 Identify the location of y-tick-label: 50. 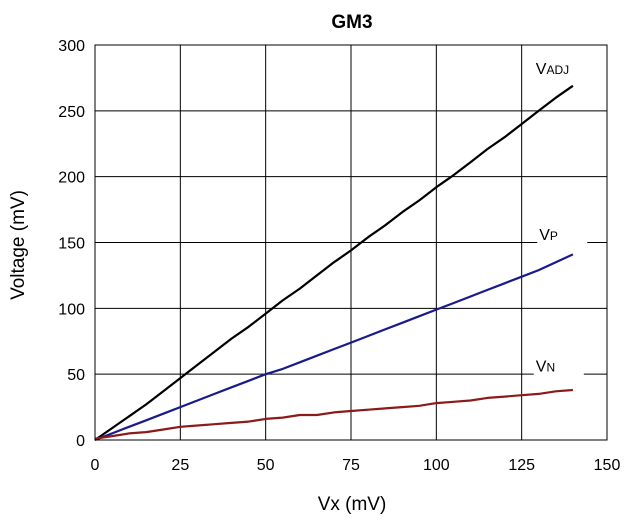
(76, 375).